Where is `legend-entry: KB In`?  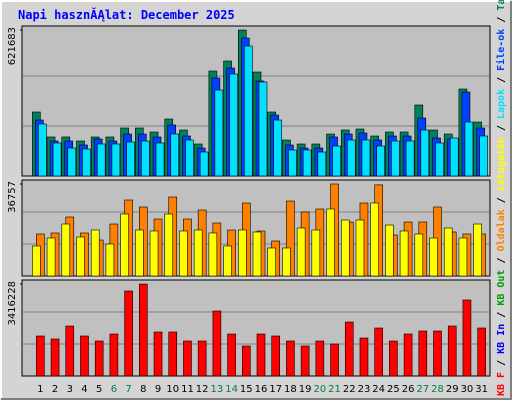 legend-entry: KB In is located at coordinates (501, 339).